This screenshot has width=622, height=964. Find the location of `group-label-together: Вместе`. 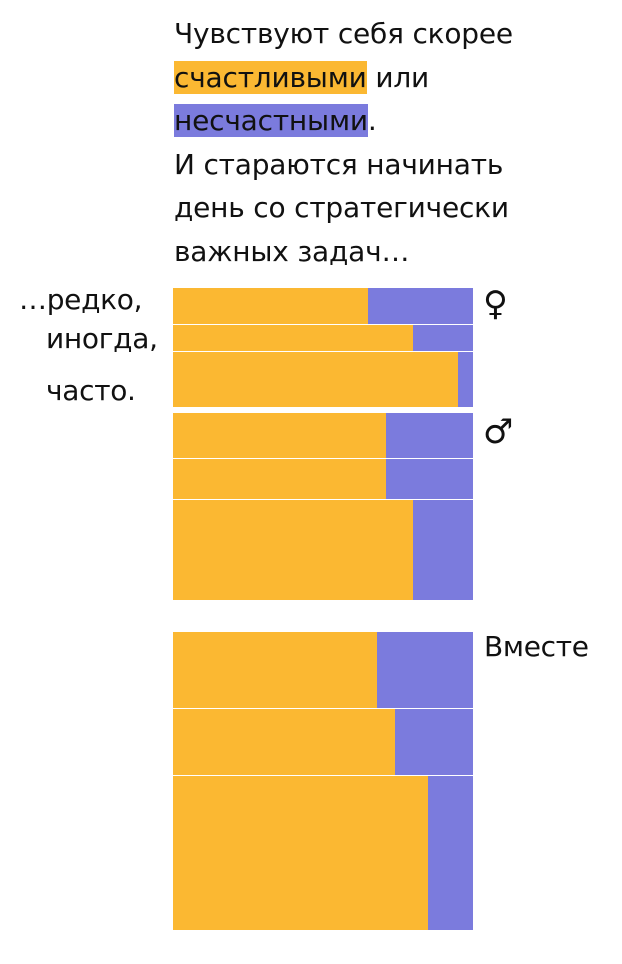

group-label-together: Вместе is located at coordinates (536, 646).